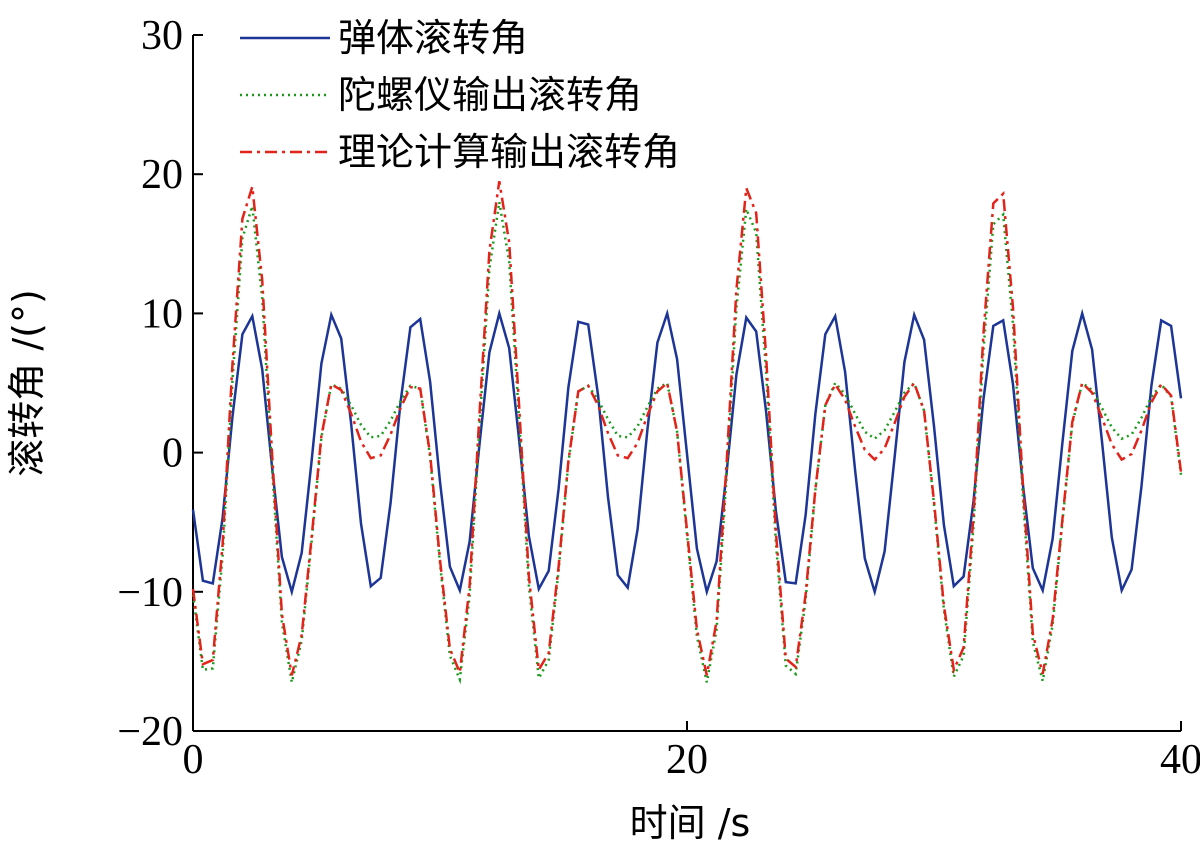 This screenshot has width=1200, height=848. Describe the element at coordinates (150, 732) in the screenshot. I see `y-tick-label: −20` at that location.